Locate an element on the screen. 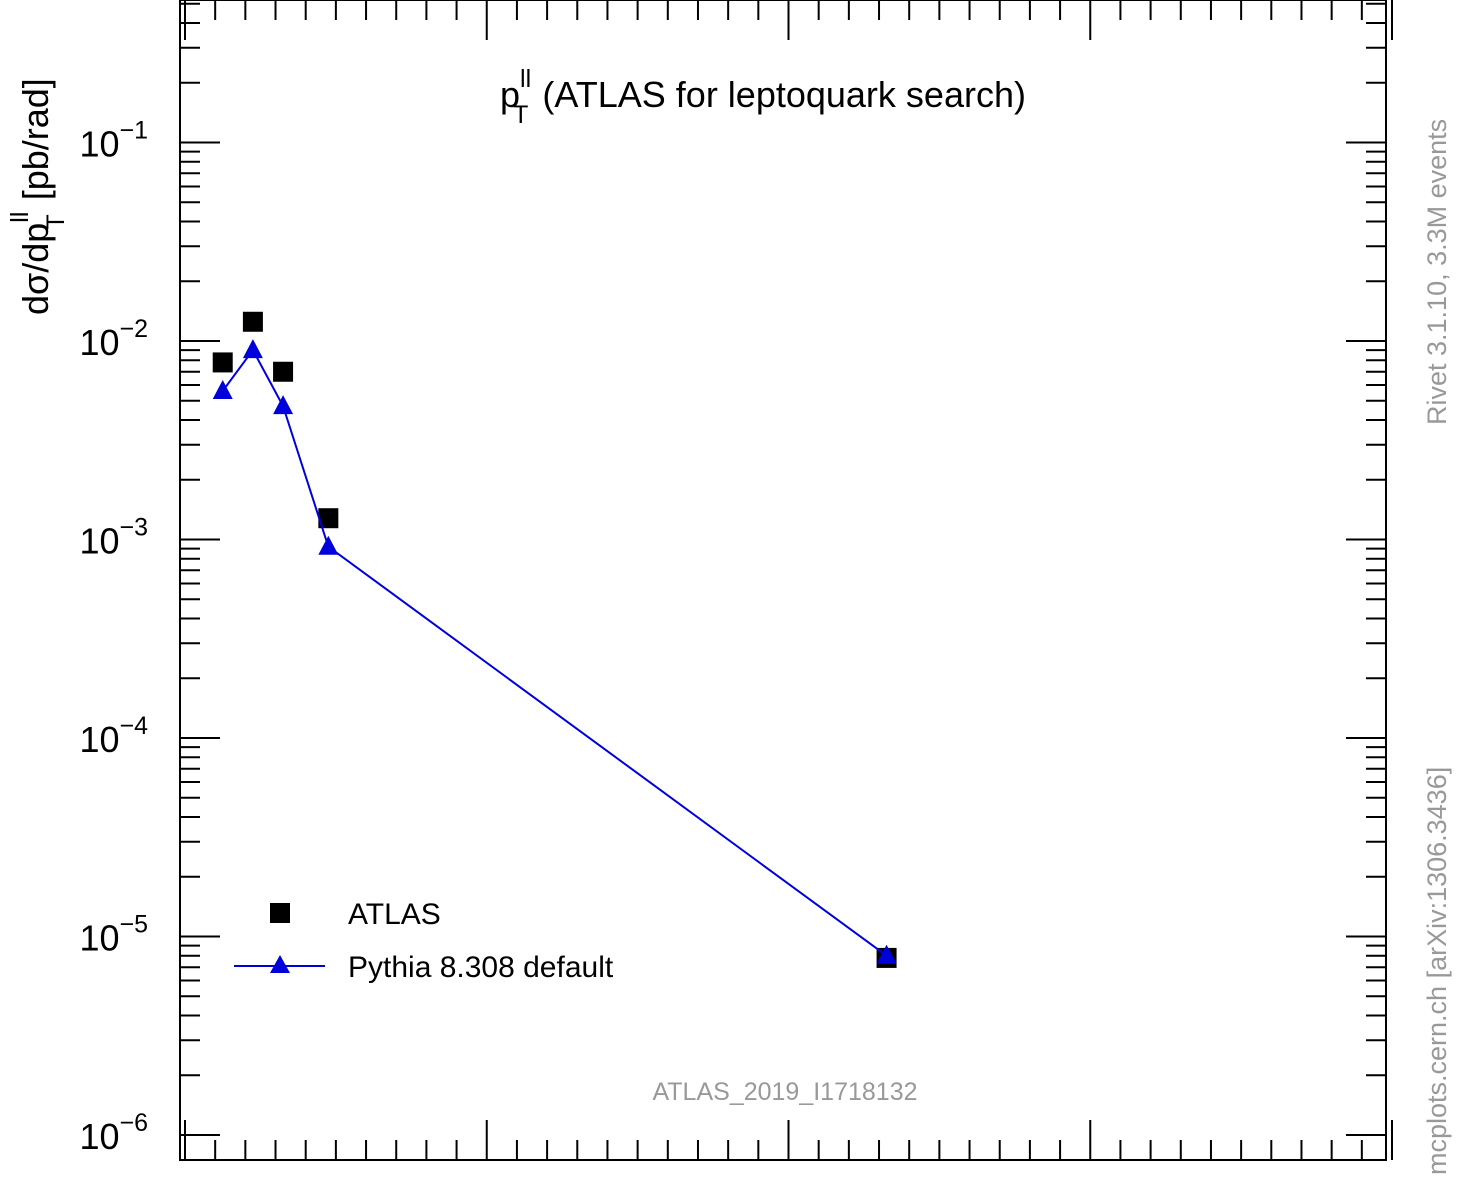  y-axis-label-sub: T is located at coordinates (56, 221).